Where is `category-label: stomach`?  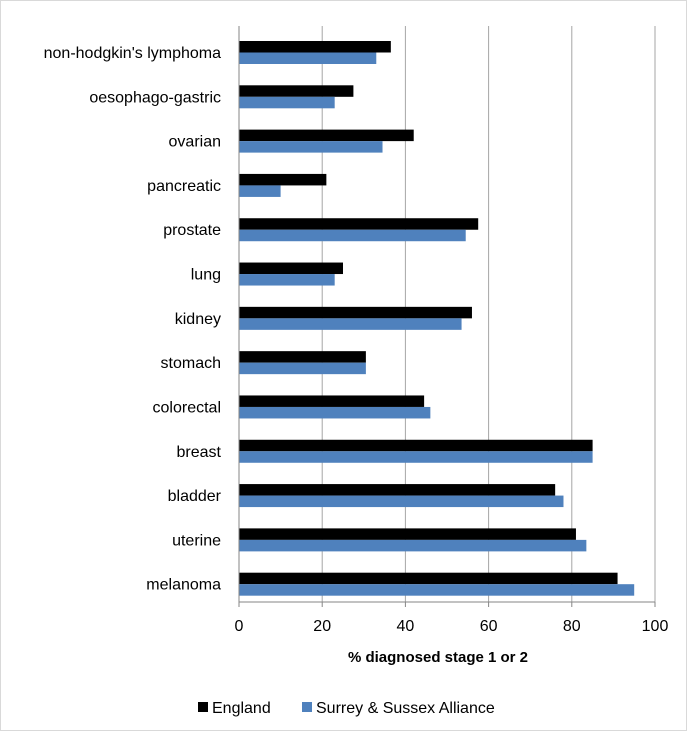
category-label: stomach is located at coordinates (191, 363).